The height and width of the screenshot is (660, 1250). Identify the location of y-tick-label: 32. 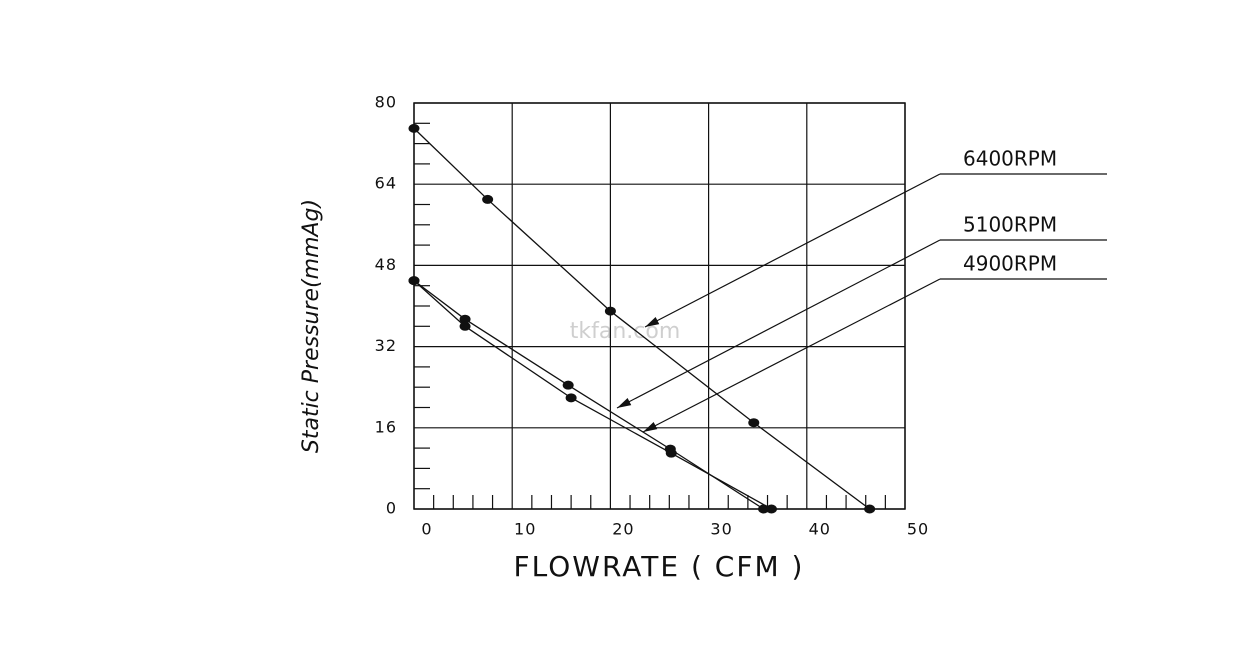
(386, 345).